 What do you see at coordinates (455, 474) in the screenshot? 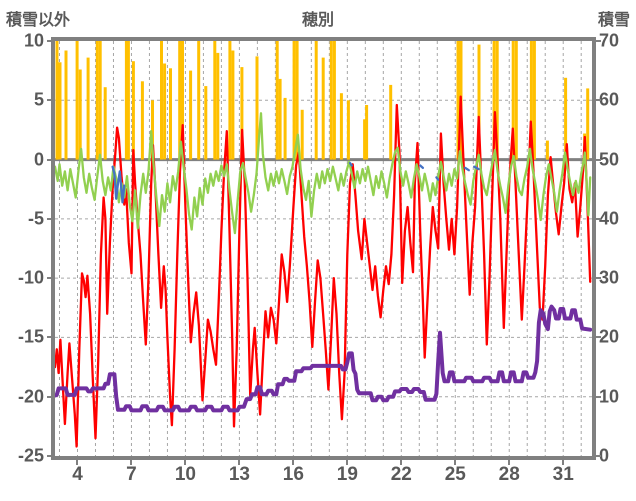
I see `x-tick-label: 25` at bounding box center [455, 474].